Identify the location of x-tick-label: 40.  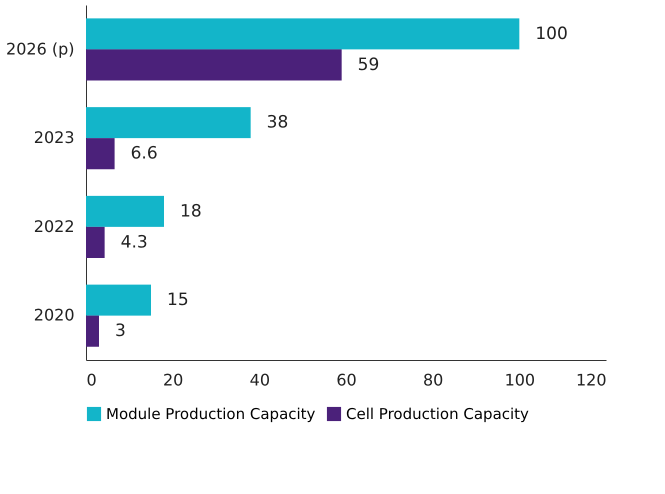
(260, 380).